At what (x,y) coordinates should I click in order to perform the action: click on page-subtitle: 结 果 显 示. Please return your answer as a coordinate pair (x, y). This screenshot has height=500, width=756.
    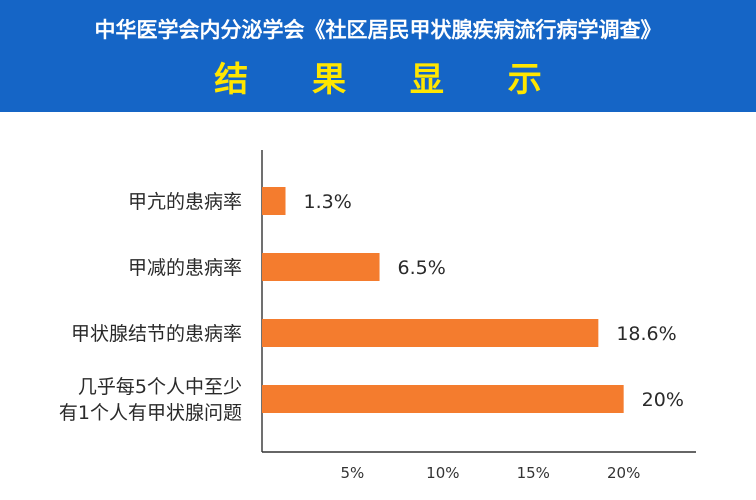
    Looking at the image, I should click on (391, 80).